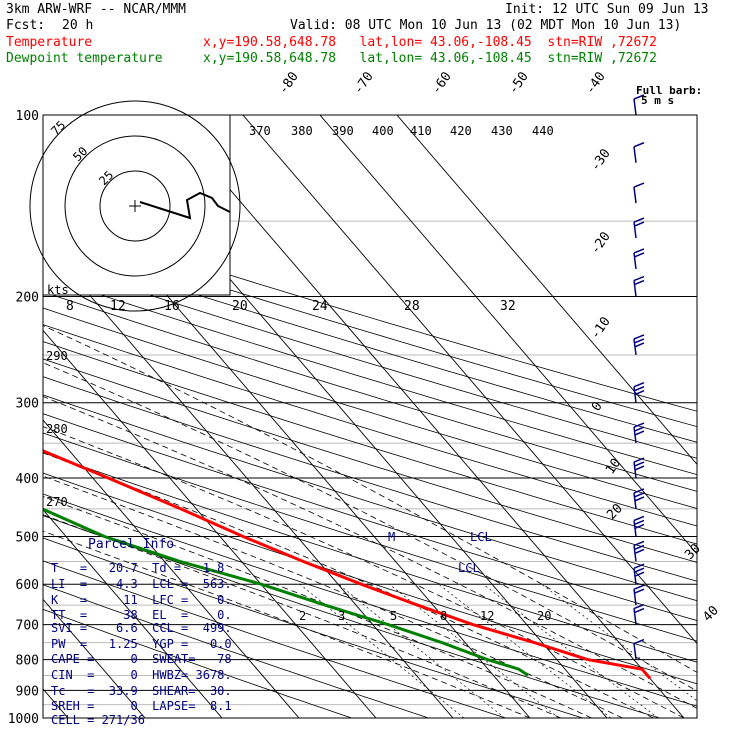 The height and width of the screenshot is (740, 740). I want to click on mixing-ratio-label: 12, so click(487, 616).